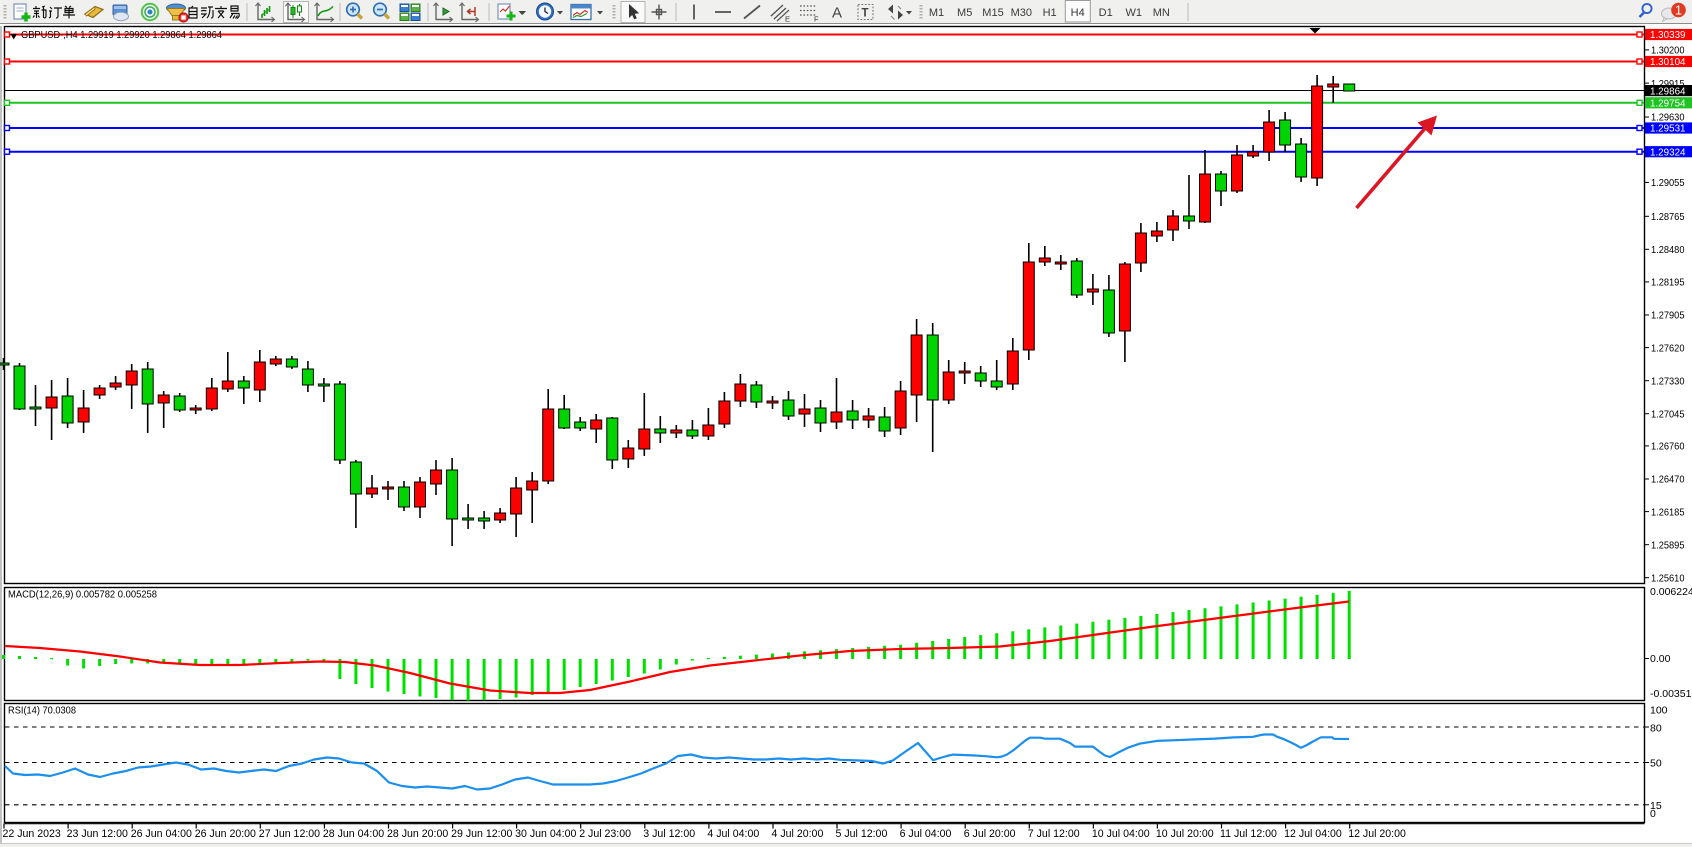 Image resolution: width=1692 pixels, height=847 pixels. I want to click on svg-text: 0.00, so click(1660, 659).